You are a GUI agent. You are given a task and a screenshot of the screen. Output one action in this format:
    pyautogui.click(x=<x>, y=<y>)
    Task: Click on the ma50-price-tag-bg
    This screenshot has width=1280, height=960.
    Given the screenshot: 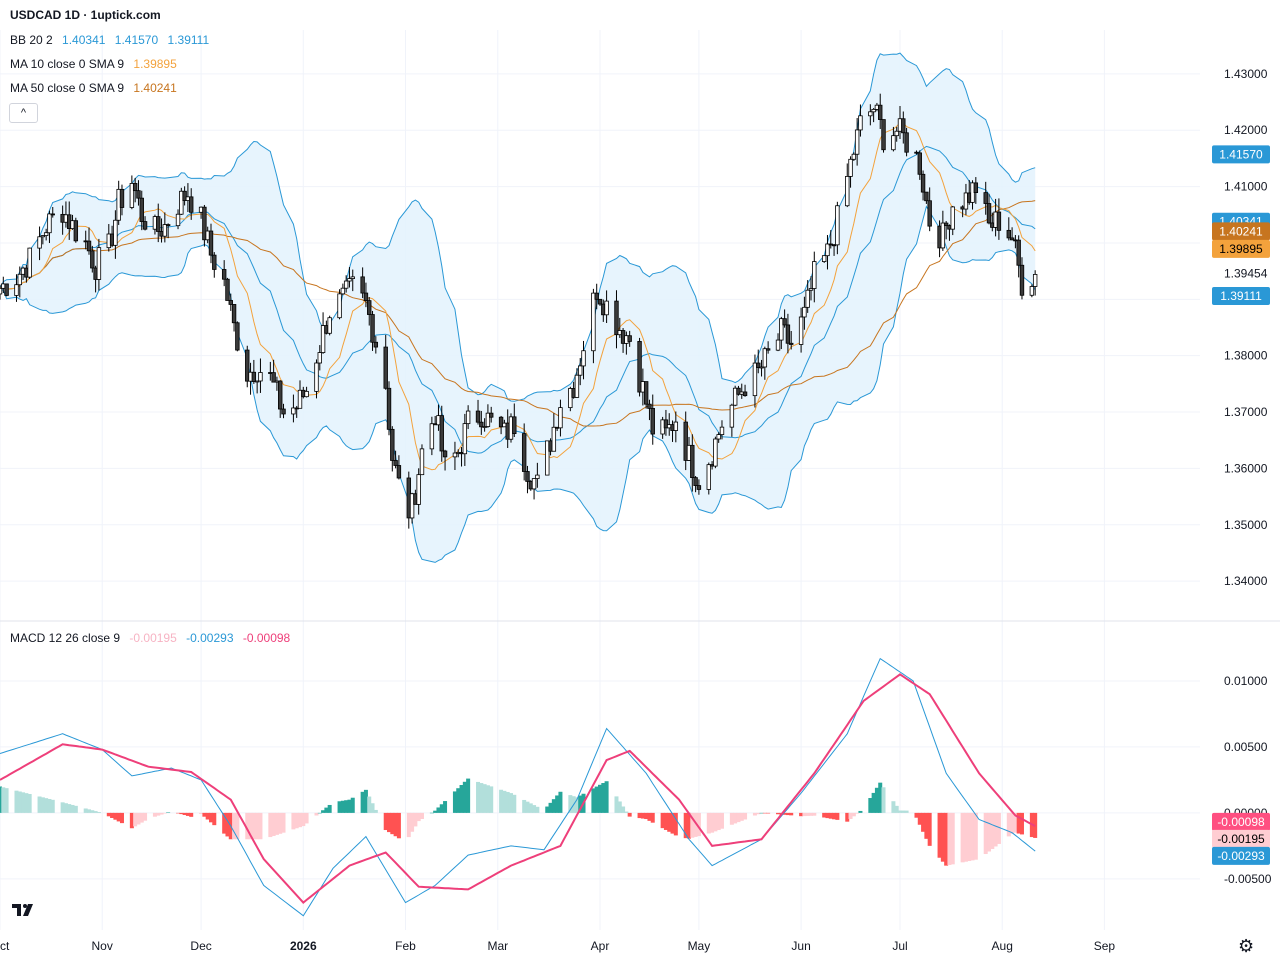 What is the action you would take?
    pyautogui.click(x=1241, y=231)
    